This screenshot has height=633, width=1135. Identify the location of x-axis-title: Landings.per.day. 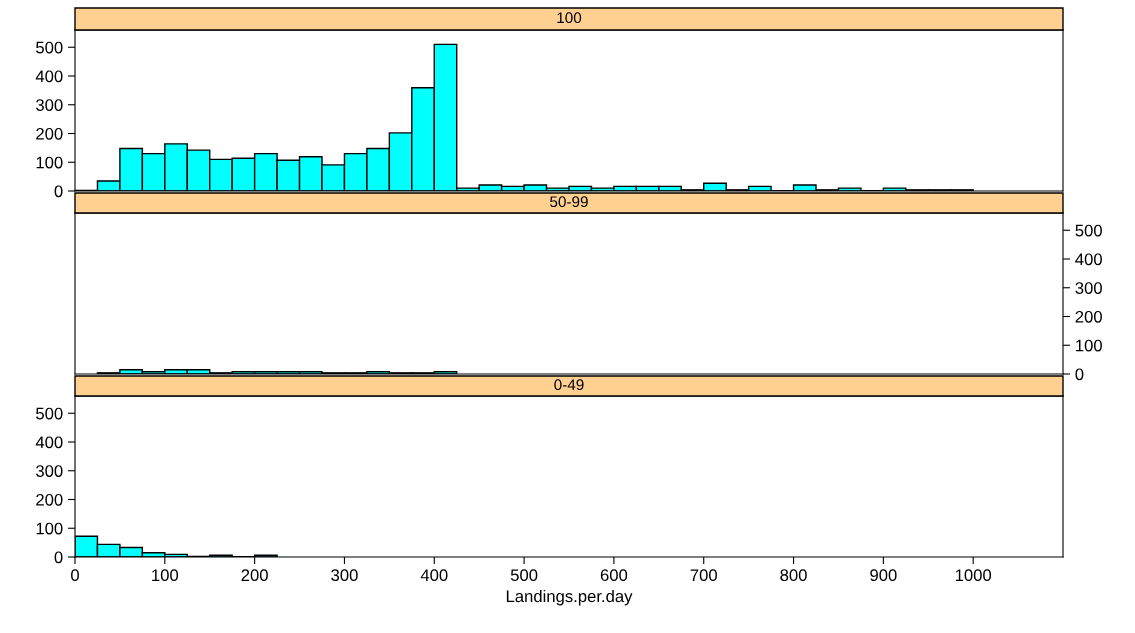
(569, 597).